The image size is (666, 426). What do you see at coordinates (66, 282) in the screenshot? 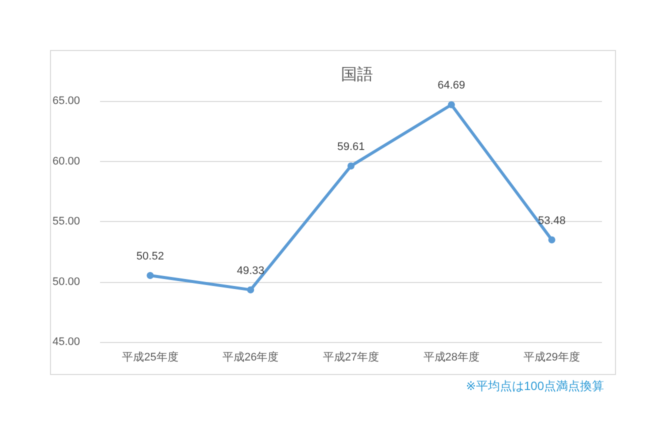
I see `y-tick-label: 50.00` at bounding box center [66, 282].